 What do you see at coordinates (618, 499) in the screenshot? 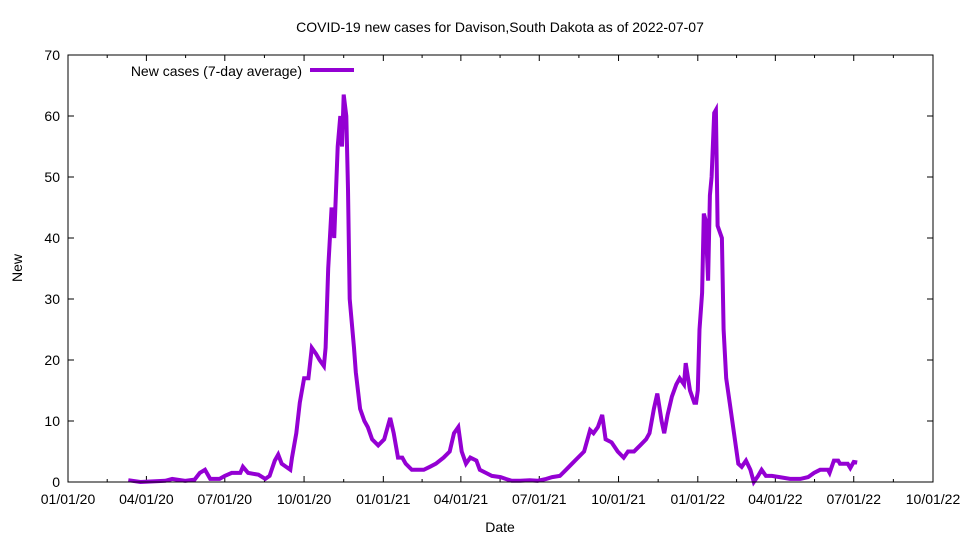
I see `x-tick-label: 10/01/21` at bounding box center [618, 499].